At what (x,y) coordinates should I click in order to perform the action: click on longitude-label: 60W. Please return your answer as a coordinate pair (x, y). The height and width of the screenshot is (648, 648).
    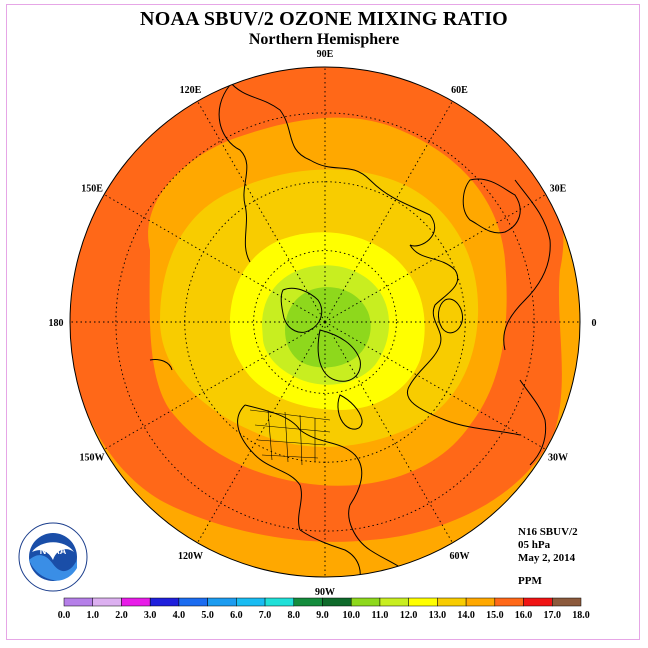
    Looking at the image, I should click on (460, 556).